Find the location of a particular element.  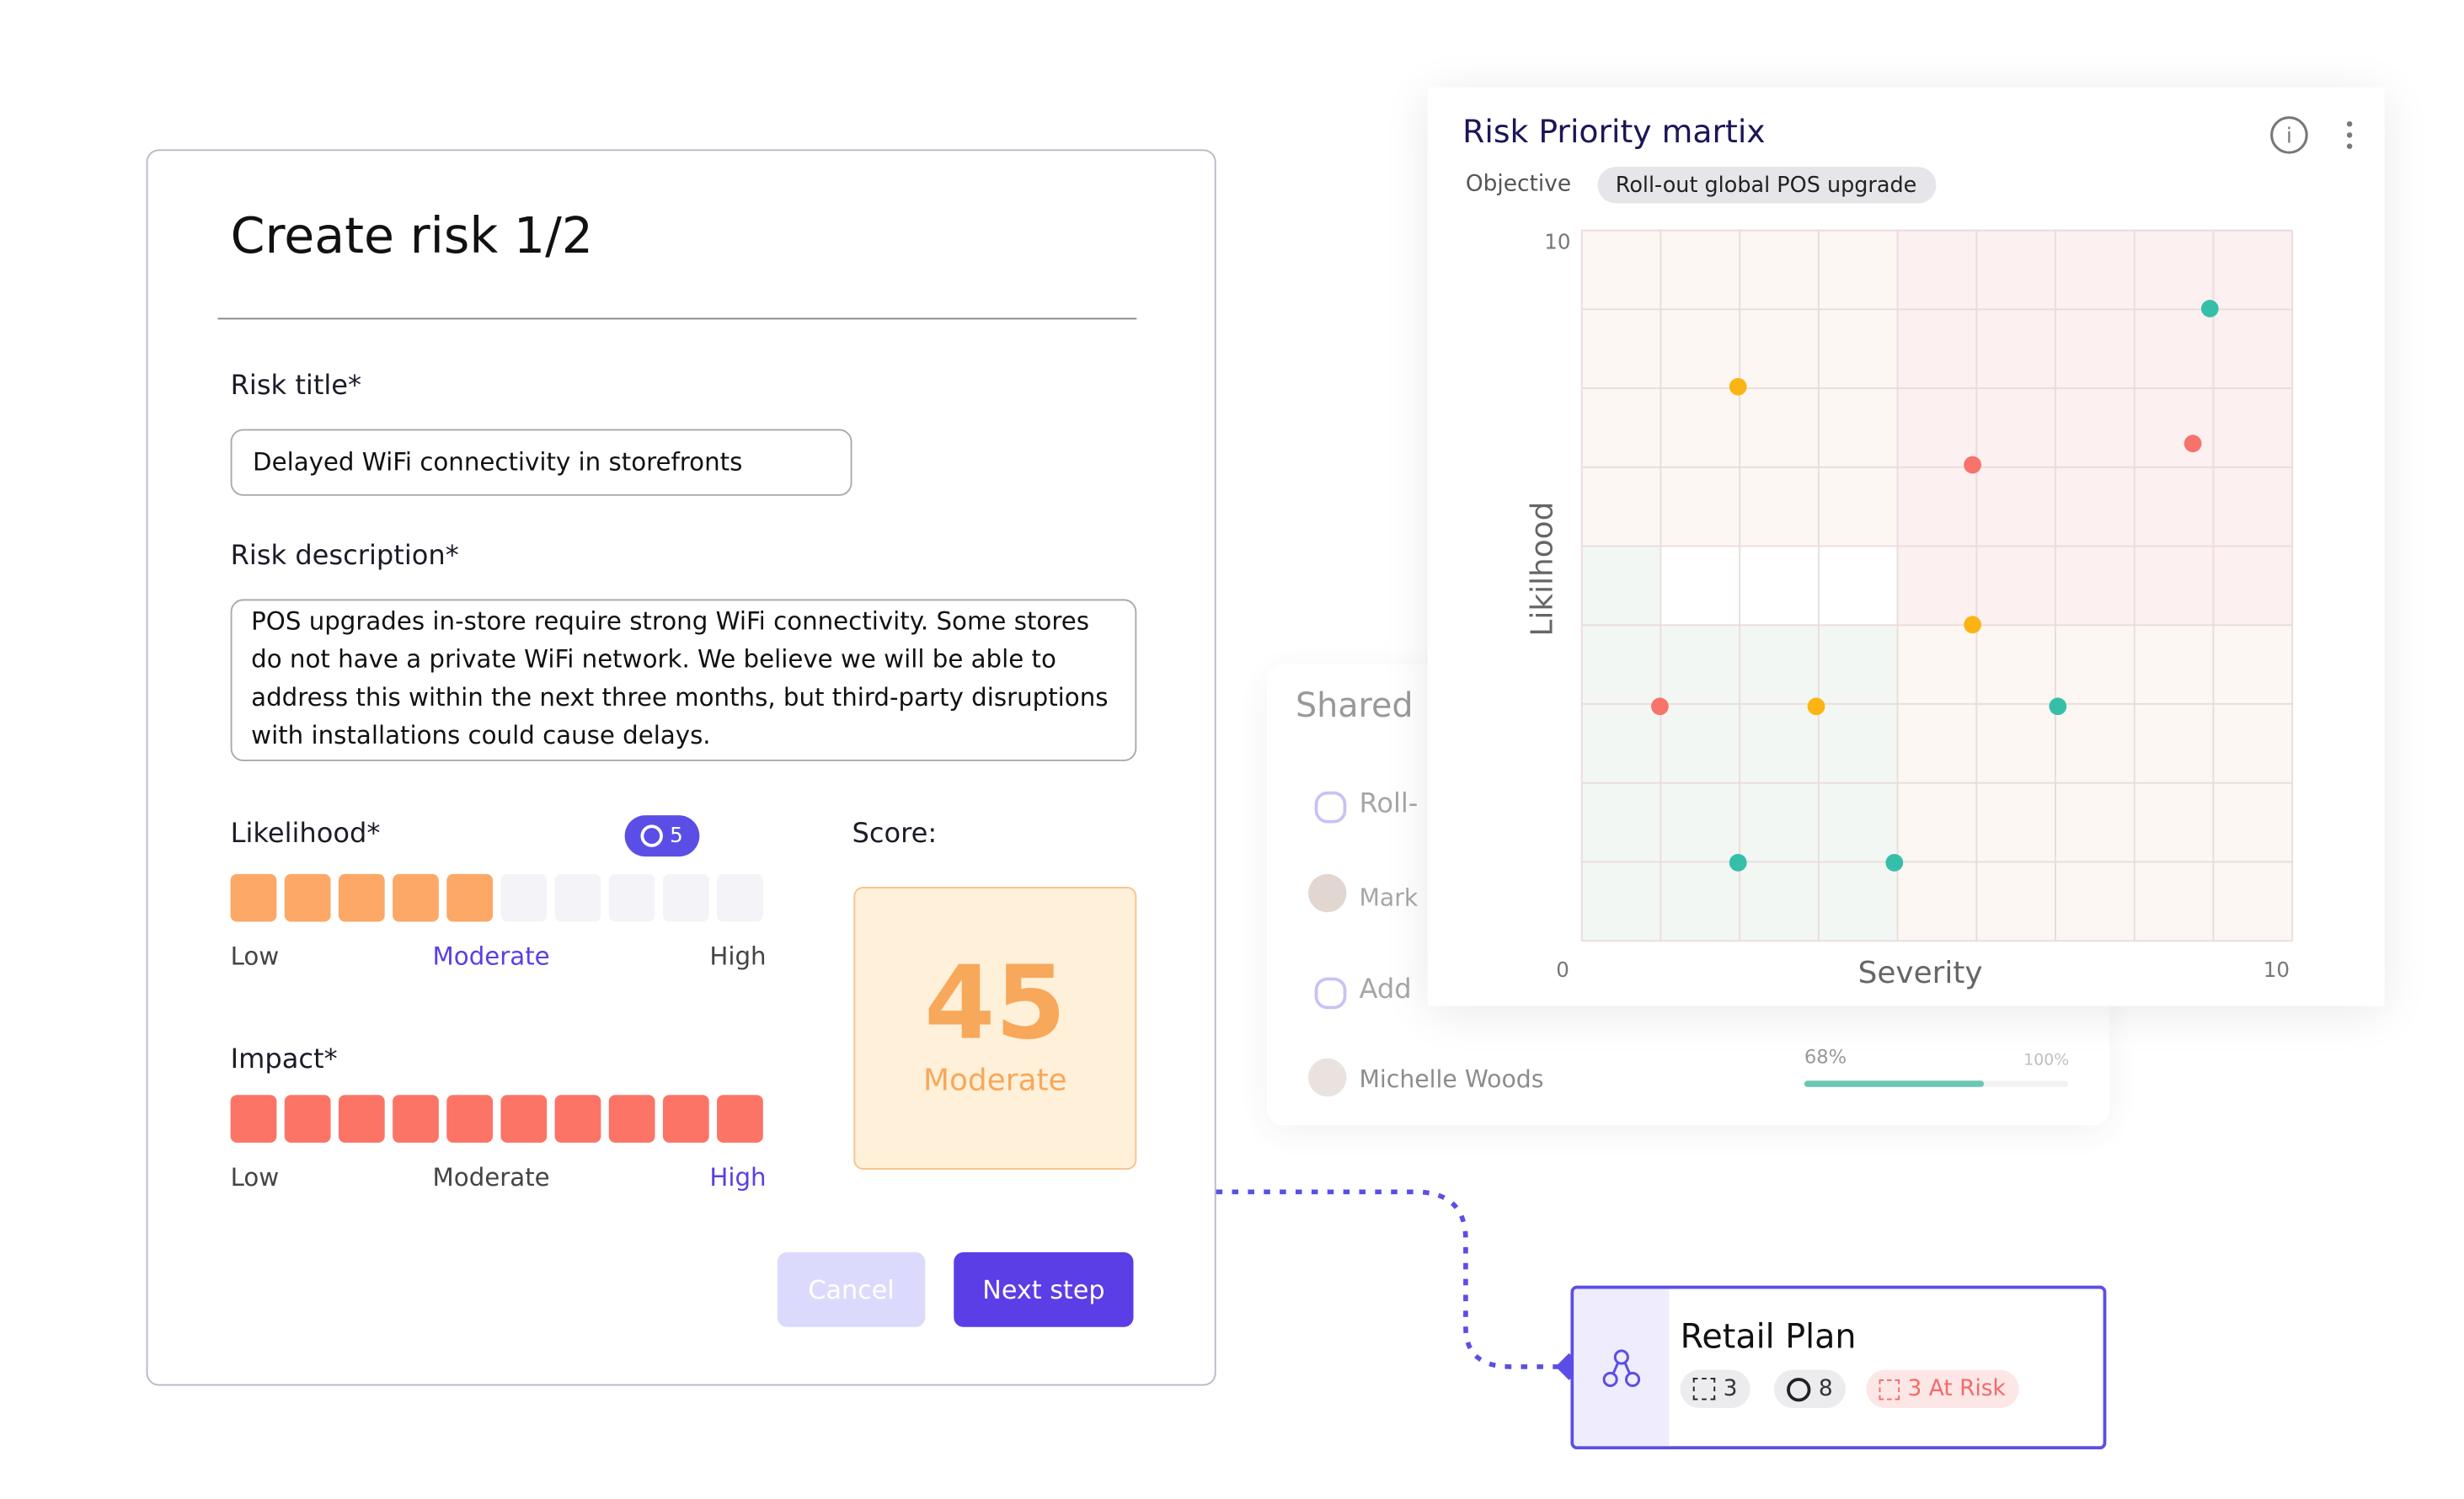

objectives-chip: 3 is located at coordinates (1715, 1388).